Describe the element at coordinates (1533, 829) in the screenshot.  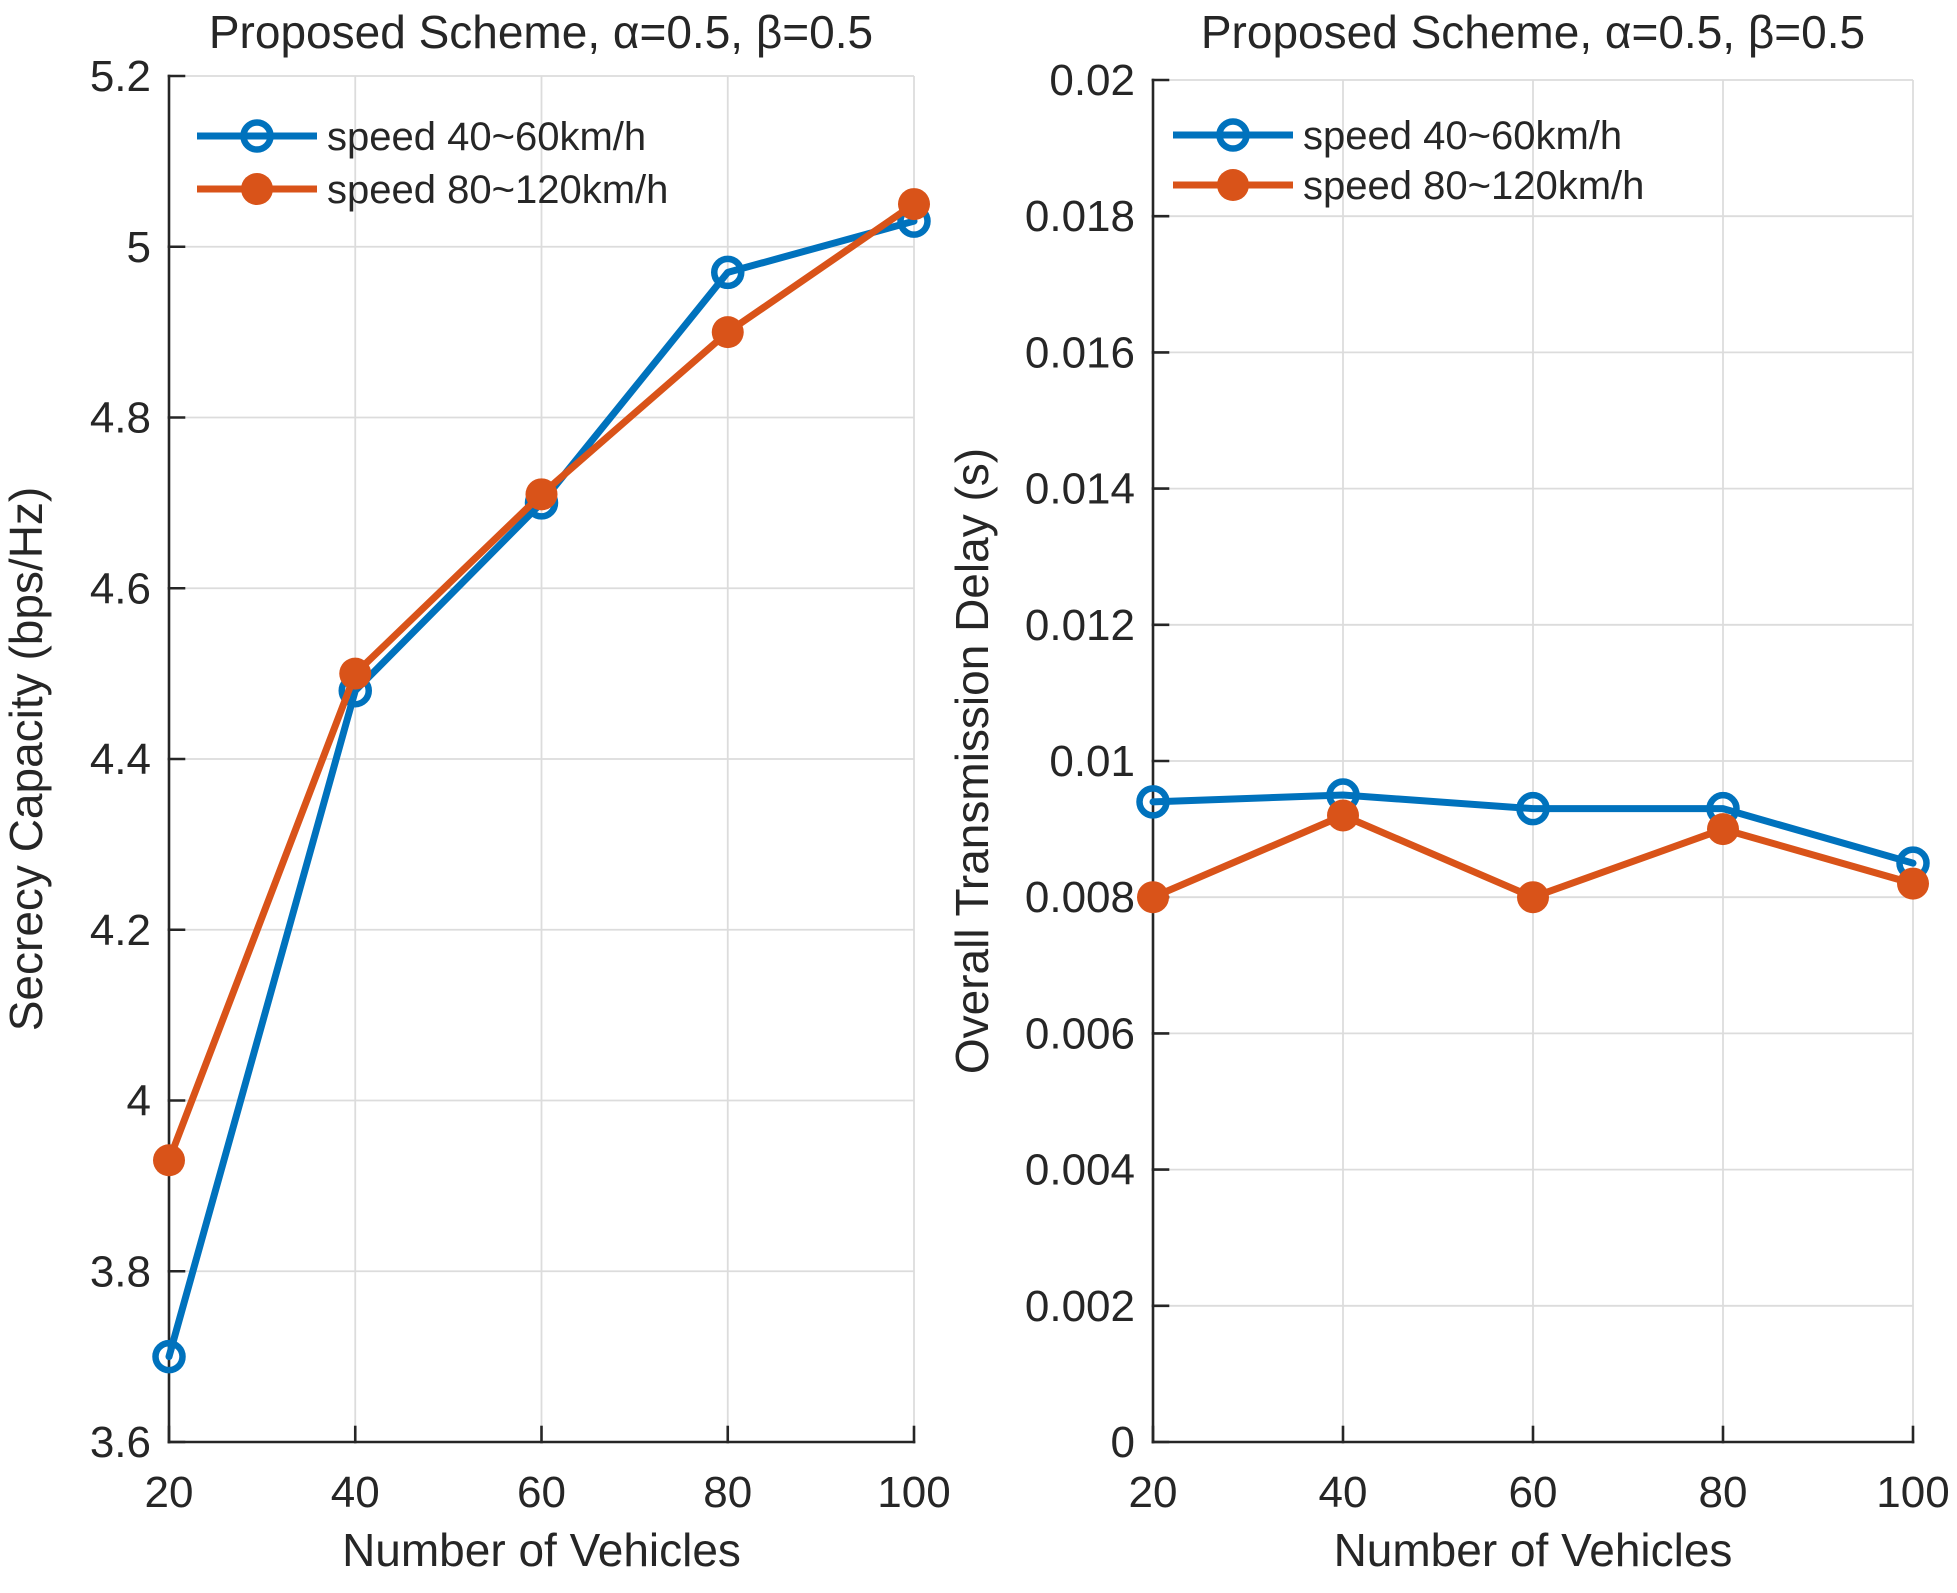
I see `series-line` at that location.